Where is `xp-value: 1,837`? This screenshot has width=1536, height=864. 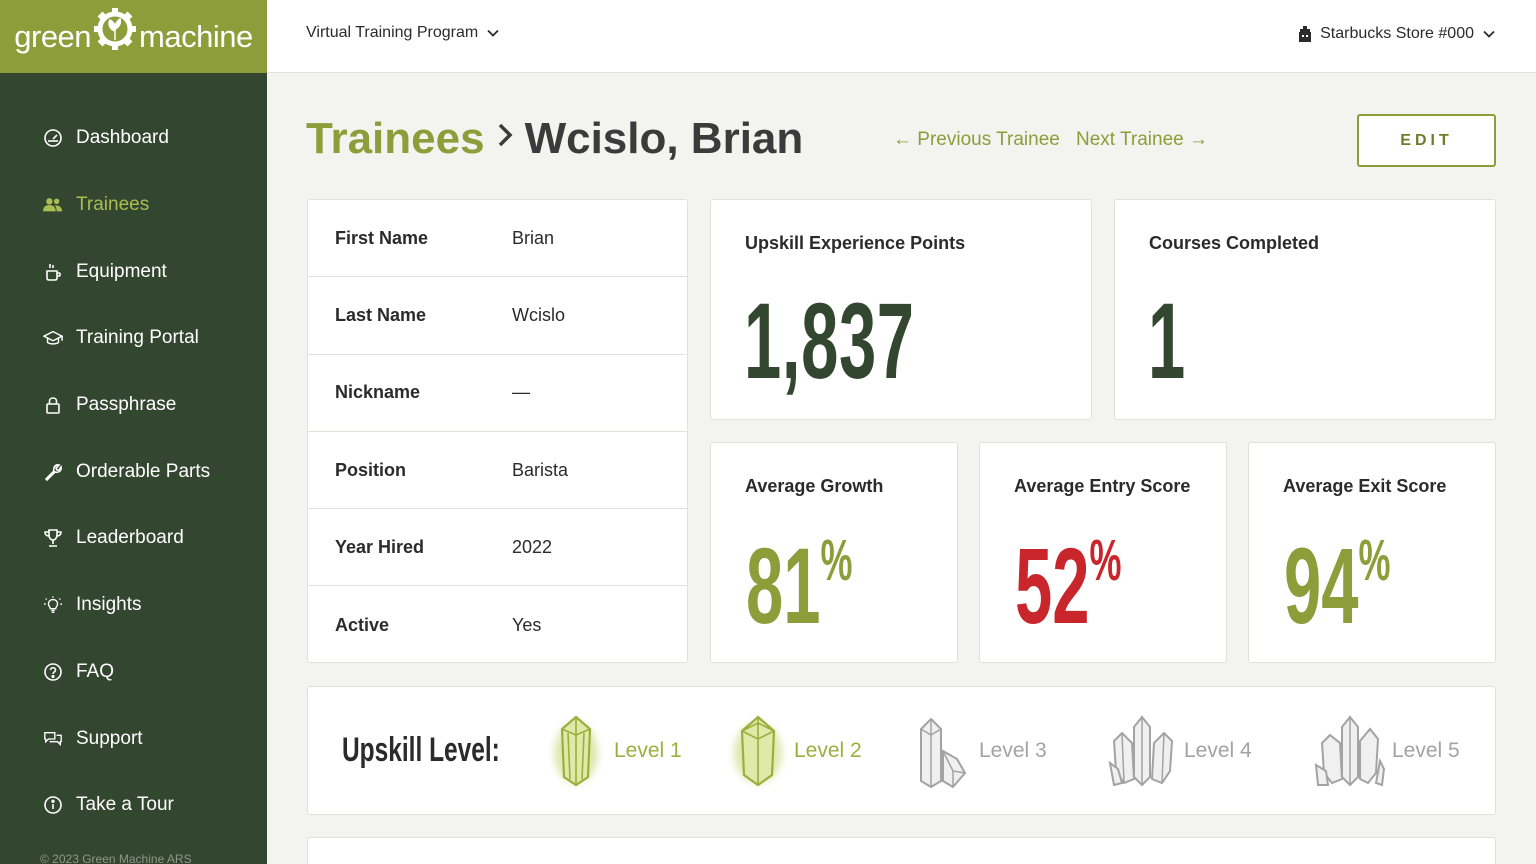
xp-value: 1,837 is located at coordinates (829, 340).